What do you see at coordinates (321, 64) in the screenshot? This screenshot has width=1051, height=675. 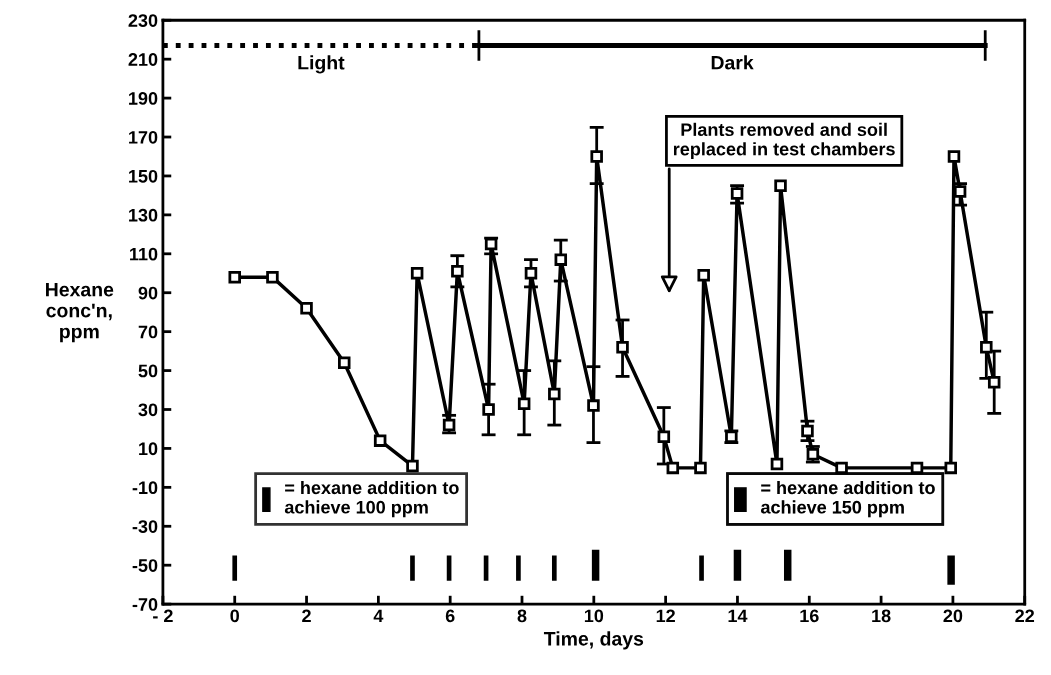 I see `series-label: Light` at bounding box center [321, 64].